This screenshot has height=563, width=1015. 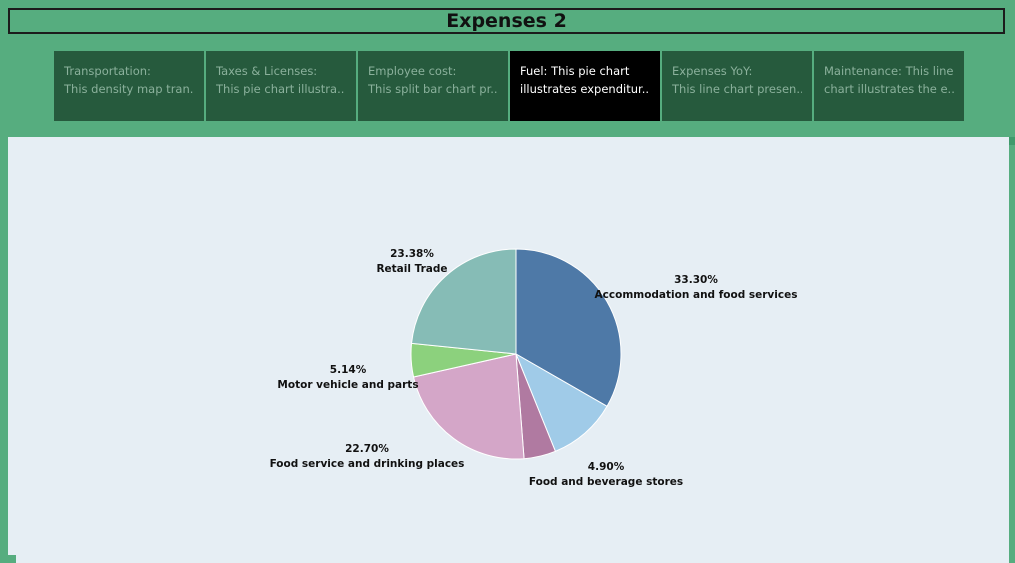 I want to click on slice-value-label: 33.30%, so click(x=696, y=280).